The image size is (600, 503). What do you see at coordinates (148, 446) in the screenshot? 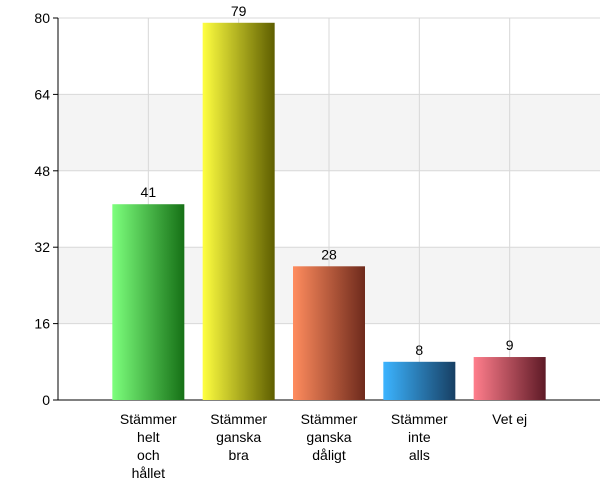
I see `x-tick-label: Stämmer helt och hållet` at bounding box center [148, 446].